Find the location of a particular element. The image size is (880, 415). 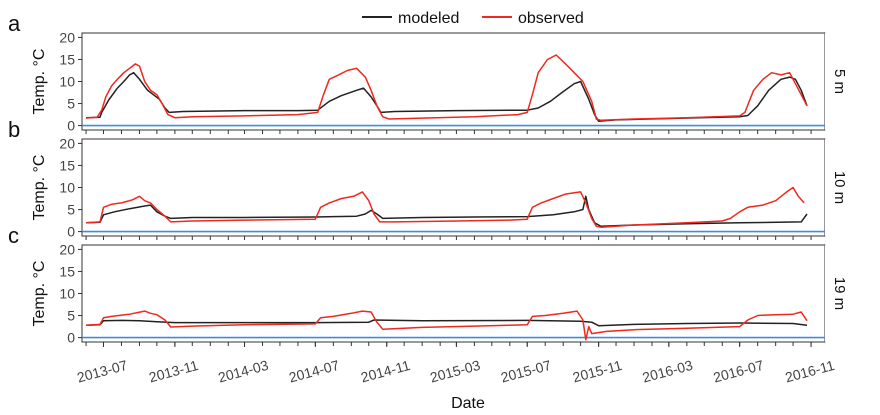

x-tick-label: 2013-07 is located at coordinates (102, 371).